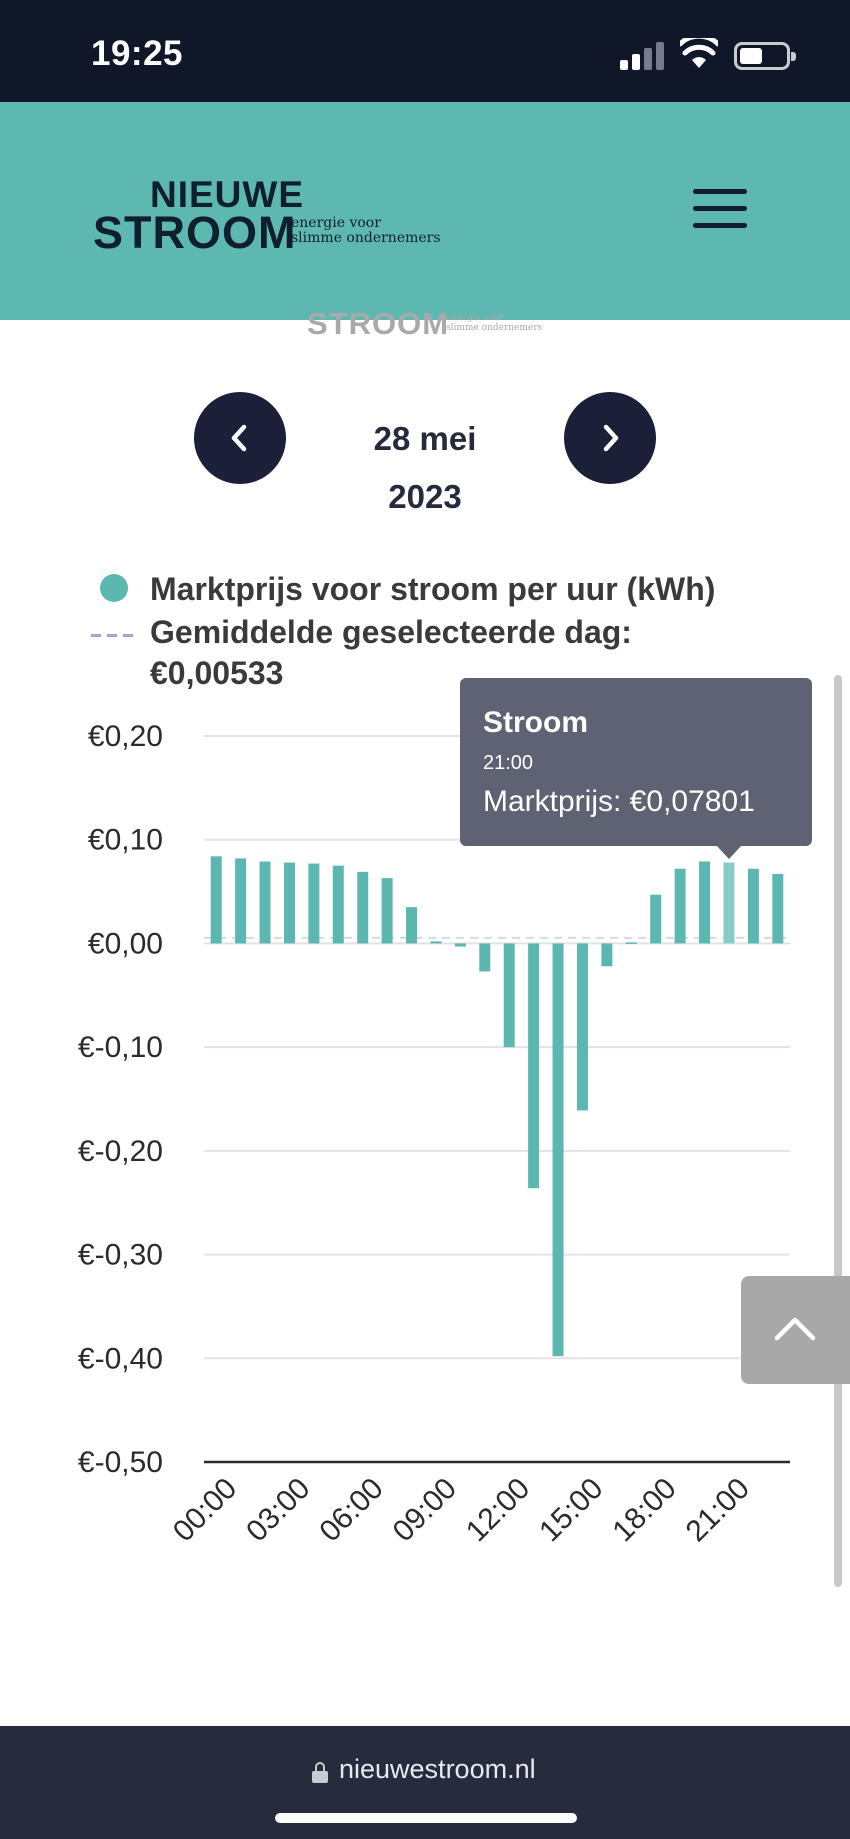 This screenshot has width=850, height=1839. I want to click on browser-bar: nieuwestroom.nl, so click(425, 1782).